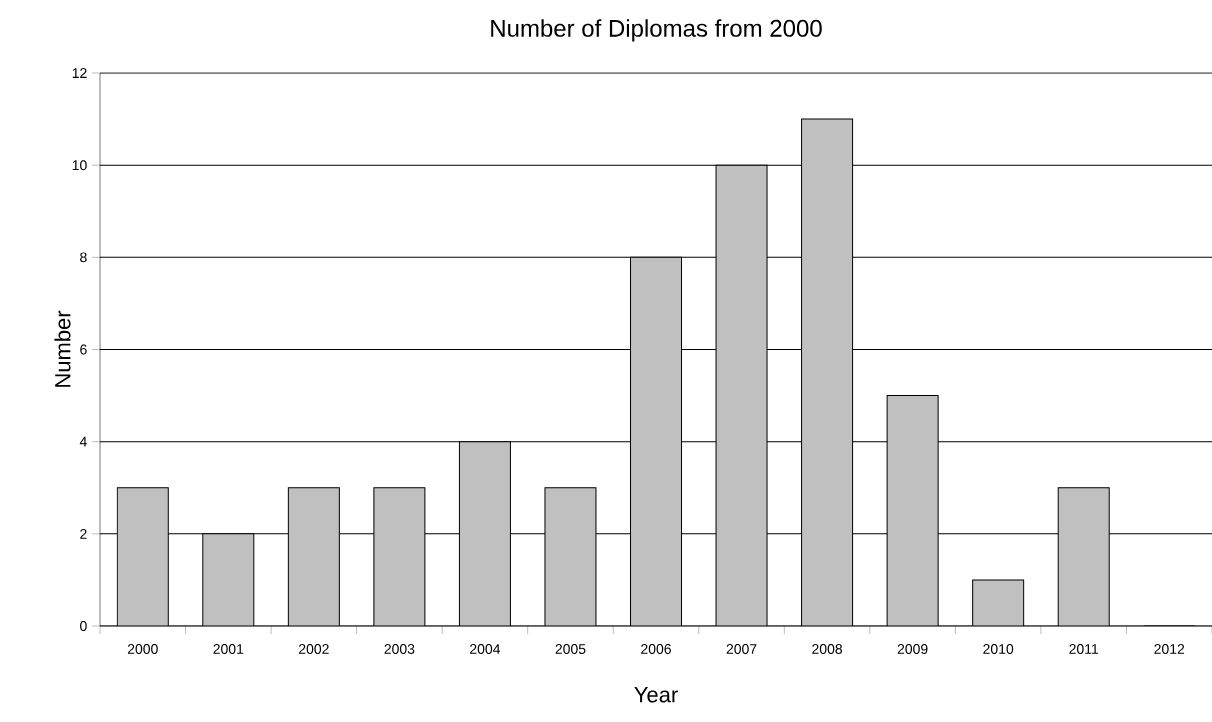  Describe the element at coordinates (313, 649) in the screenshot. I see `x-tick-label: 2002` at that location.